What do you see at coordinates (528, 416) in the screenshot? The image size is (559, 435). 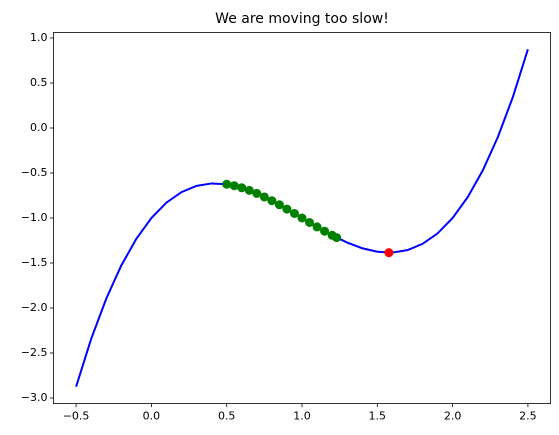 I see `x-tick-label: 2.5` at bounding box center [528, 416].